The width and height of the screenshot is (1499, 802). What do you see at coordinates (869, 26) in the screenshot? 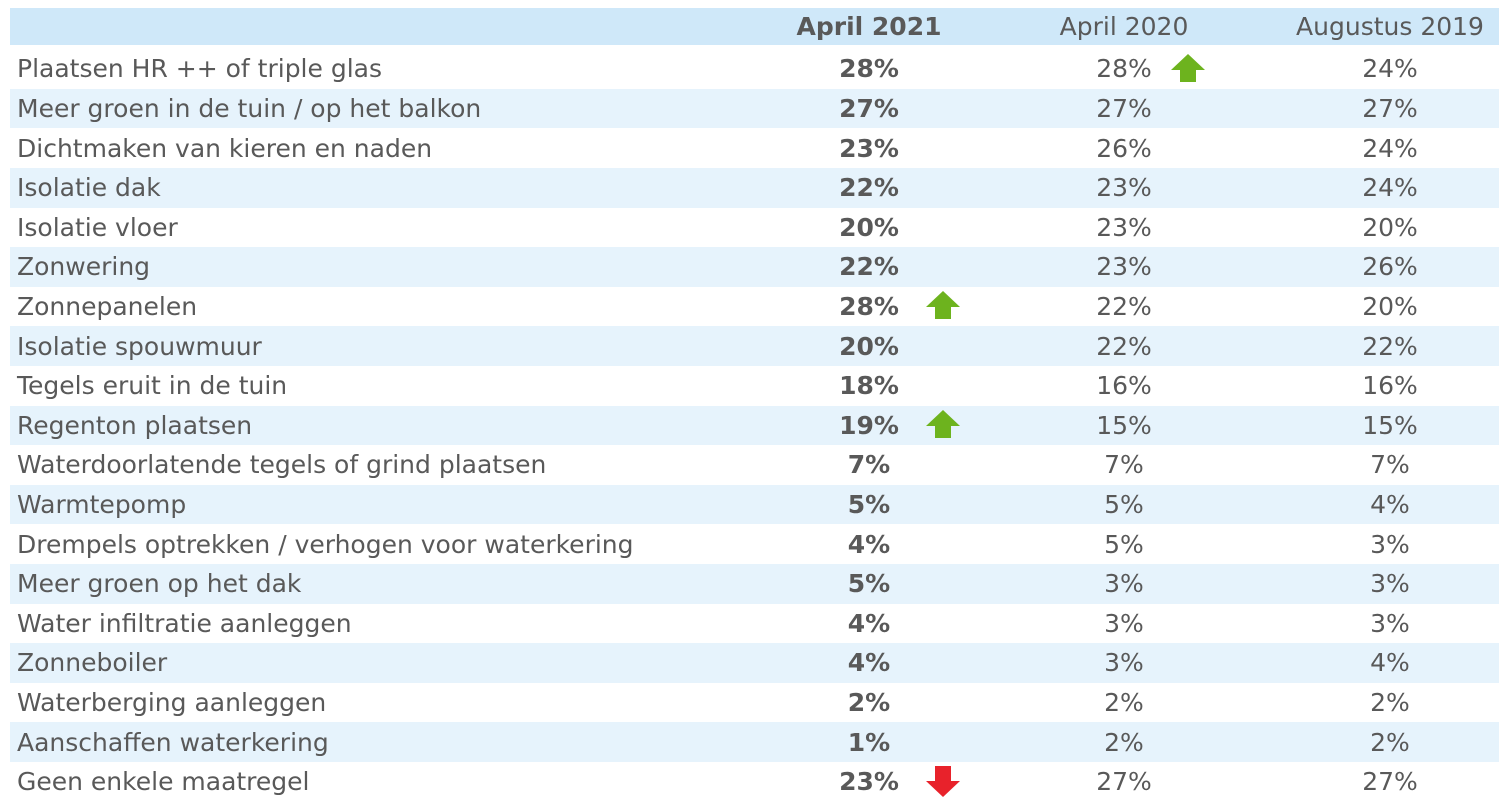
I see `column-header: April 2021` at bounding box center [869, 26].